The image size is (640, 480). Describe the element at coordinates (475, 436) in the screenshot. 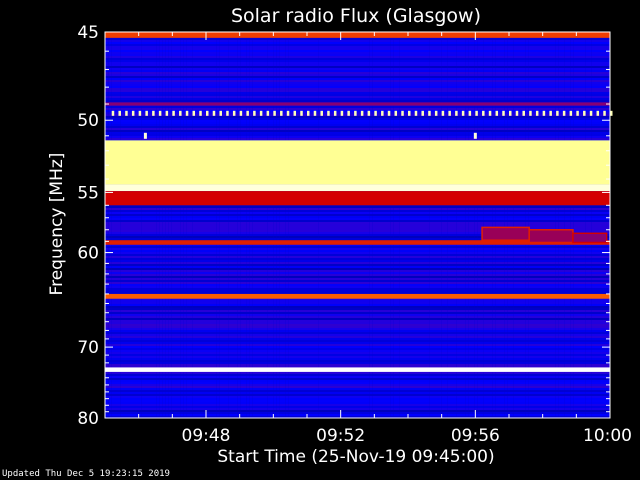

I see `x-tick-label: 09:56` at that location.